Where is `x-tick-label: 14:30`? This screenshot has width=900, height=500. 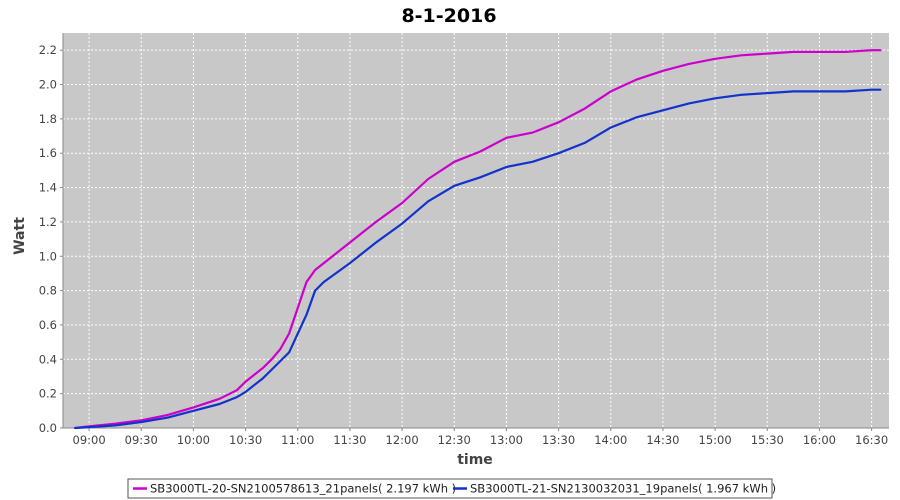 x-tick-label: 14:30 is located at coordinates (662, 440).